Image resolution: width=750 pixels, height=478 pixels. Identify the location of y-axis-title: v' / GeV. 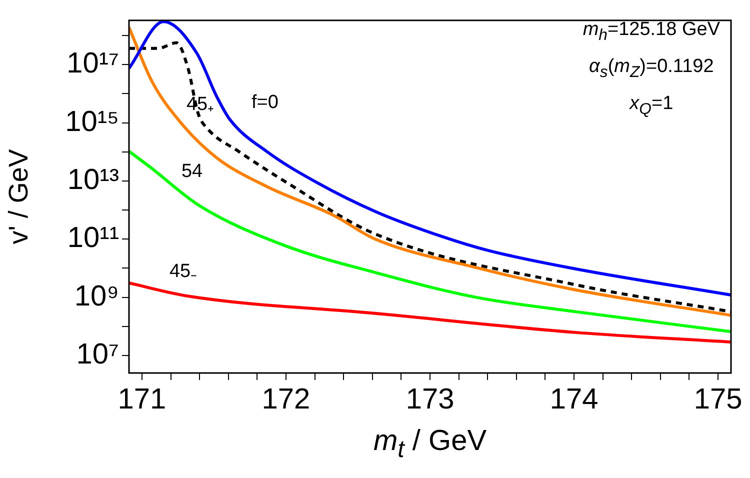
(19, 196).